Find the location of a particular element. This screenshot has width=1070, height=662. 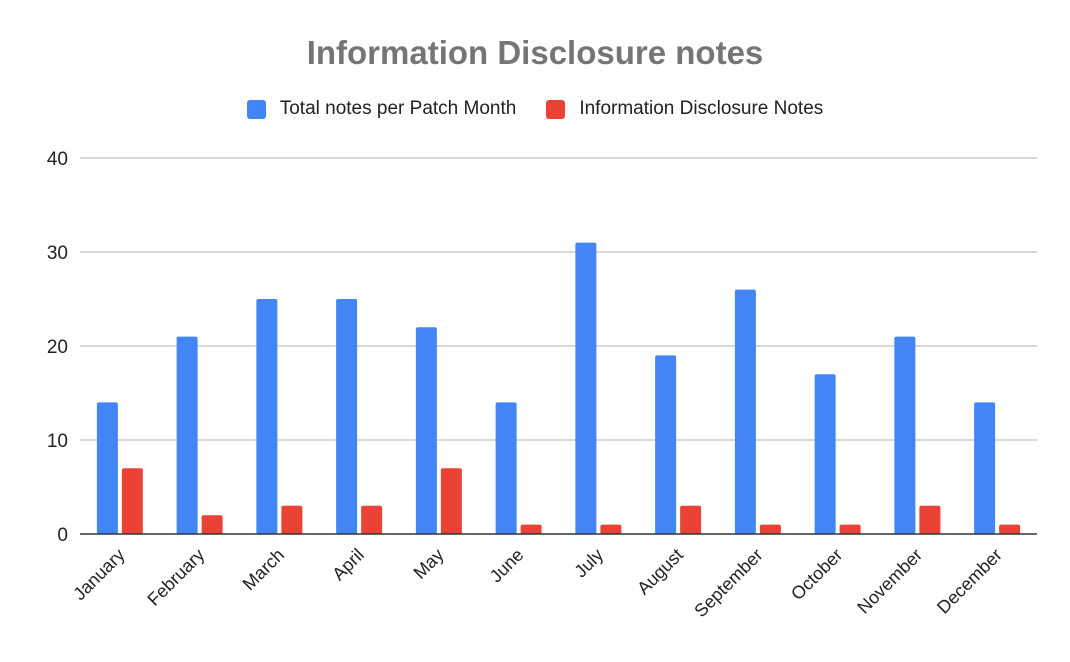

legend-swatch-blue is located at coordinates (256, 109).